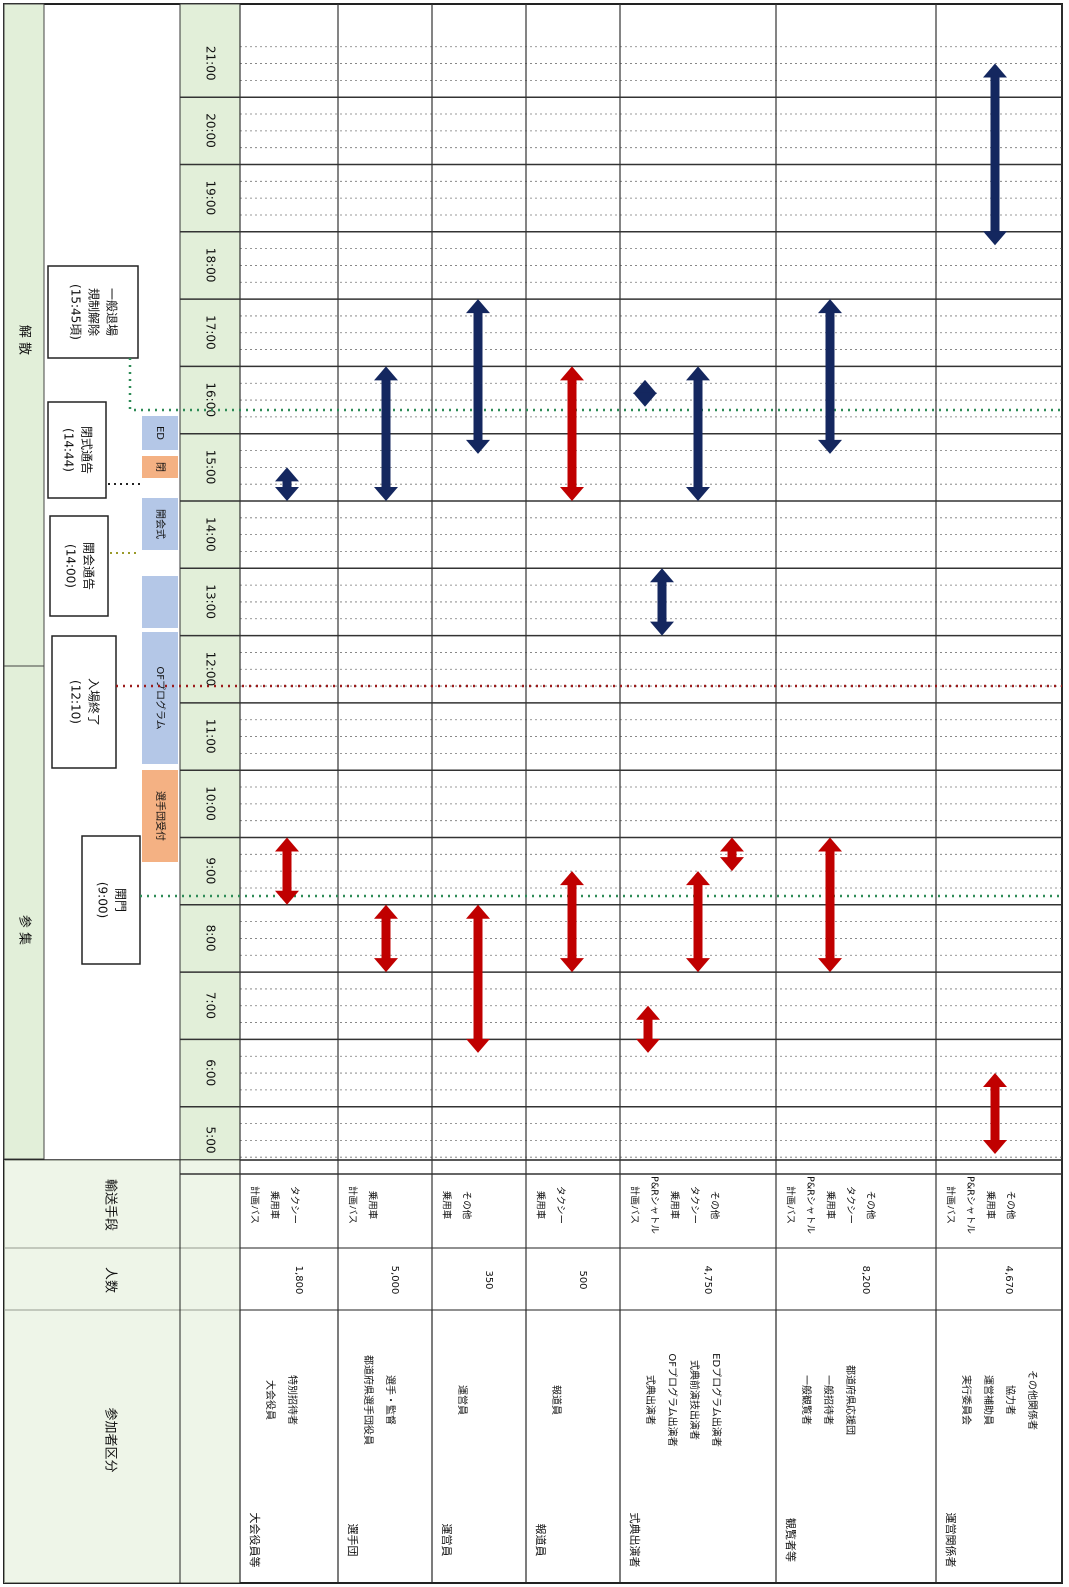 This screenshot has width=1069, height=1587. Describe the element at coordinates (76, 702) in the screenshot. I see `entry-end-event-text: (12:10)` at that location.